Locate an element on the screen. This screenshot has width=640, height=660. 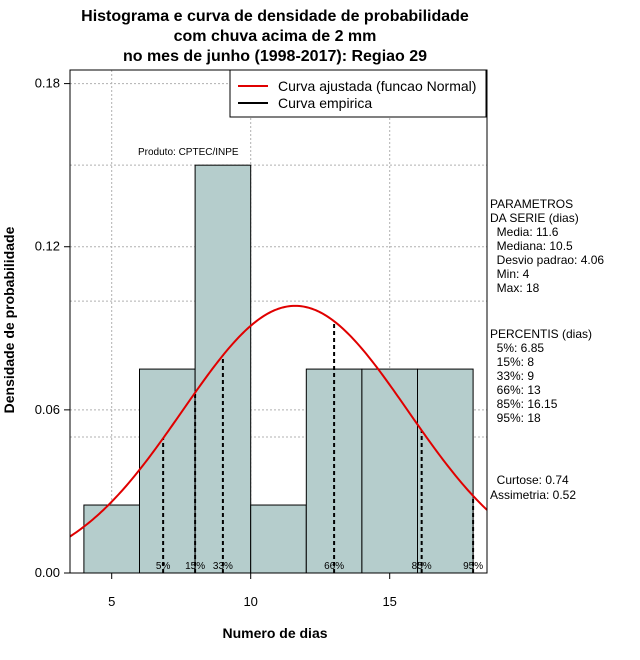
legend-box is located at coordinates (358, 93).